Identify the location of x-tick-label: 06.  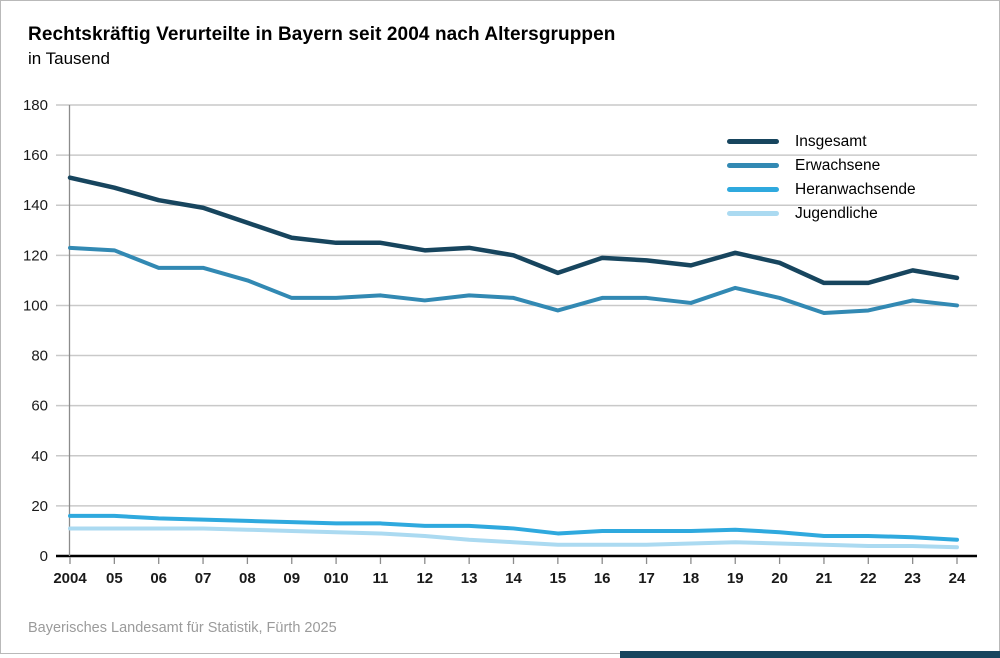
(158, 578).